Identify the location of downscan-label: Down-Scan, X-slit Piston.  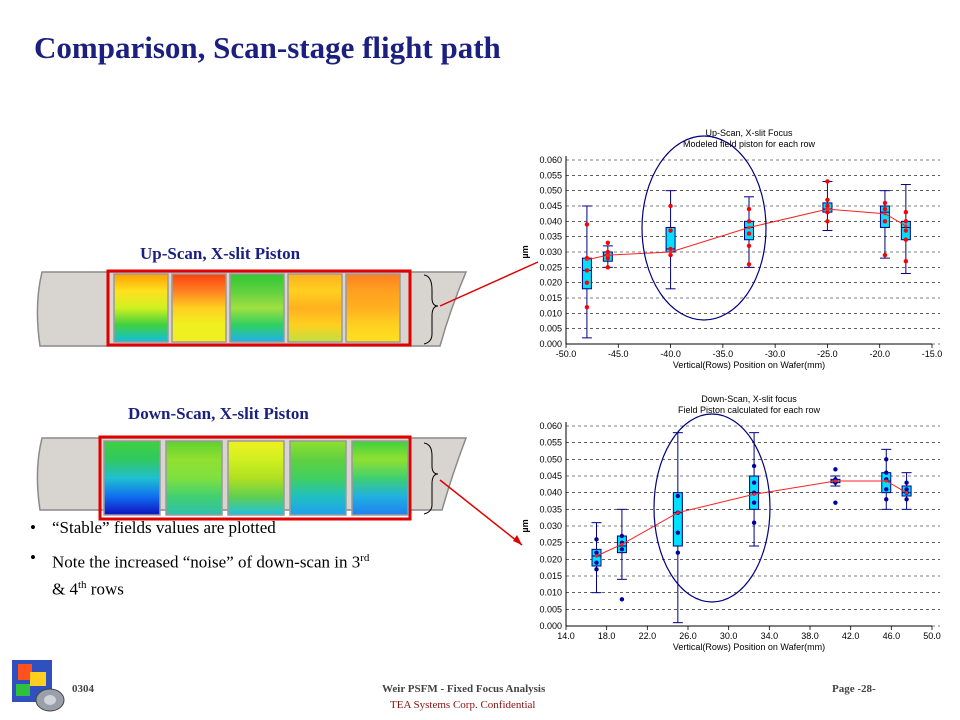
(218, 413).